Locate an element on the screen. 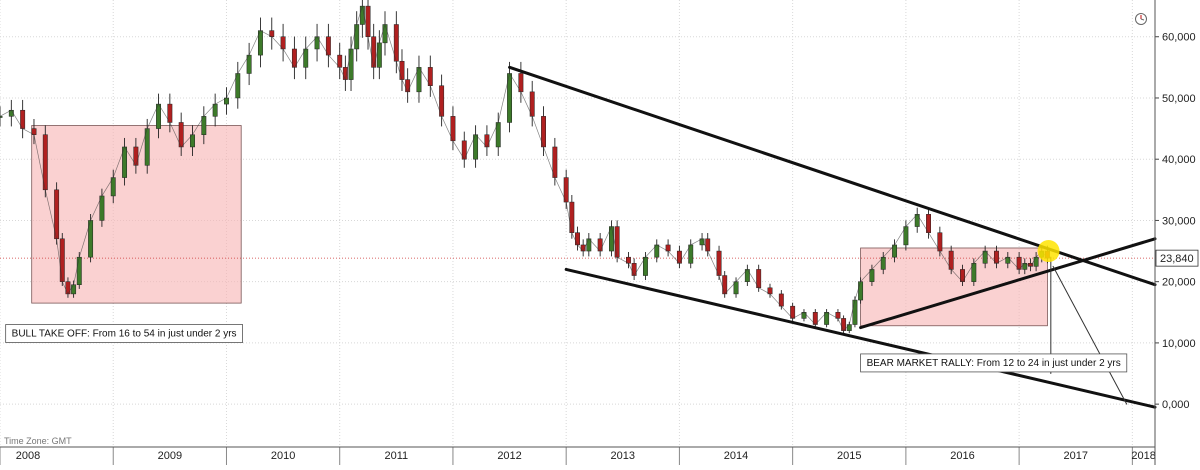 Image resolution: width=1200 pixels, height=470 pixels. rally-trend is located at coordinates (1008, 283).